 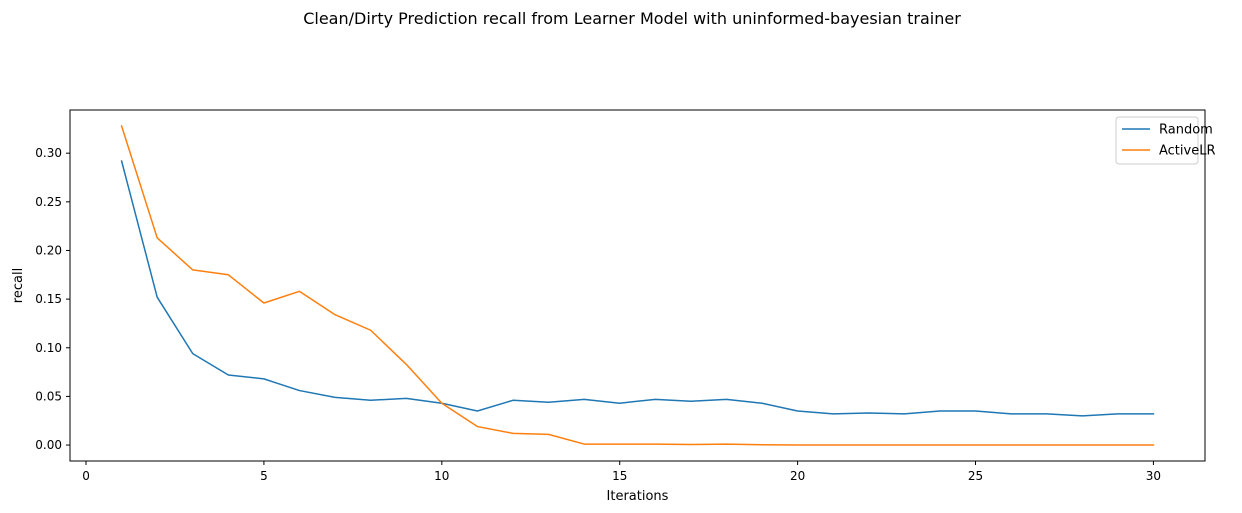 I want to click on y-axis-label: recall, so click(x=18, y=285).